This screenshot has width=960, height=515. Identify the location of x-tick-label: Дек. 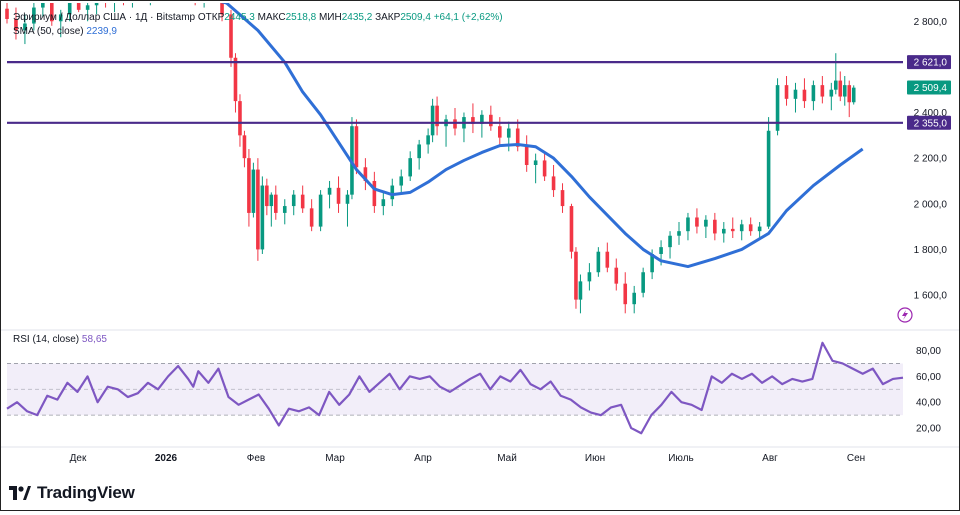
(78, 458).